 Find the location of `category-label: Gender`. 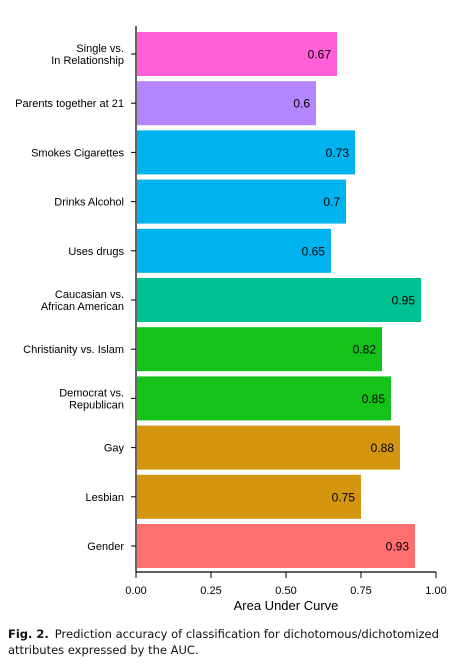

category-label: Gender is located at coordinates (105, 547).